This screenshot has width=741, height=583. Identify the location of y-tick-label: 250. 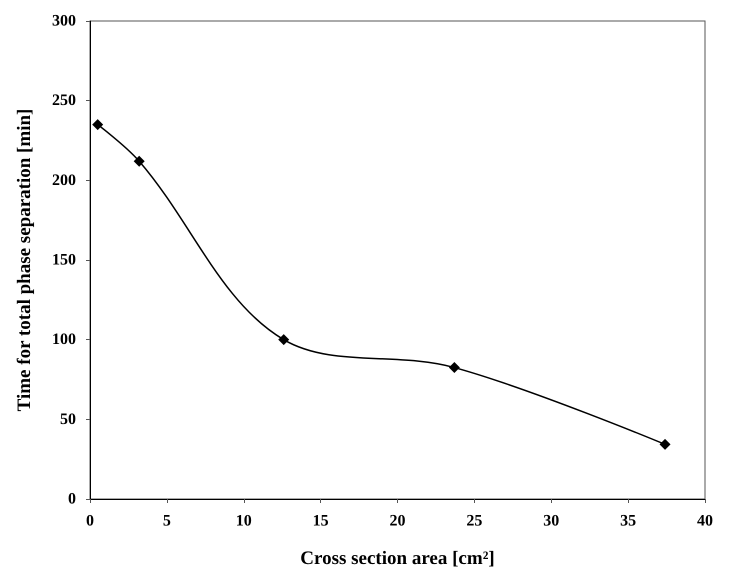
(64, 101).